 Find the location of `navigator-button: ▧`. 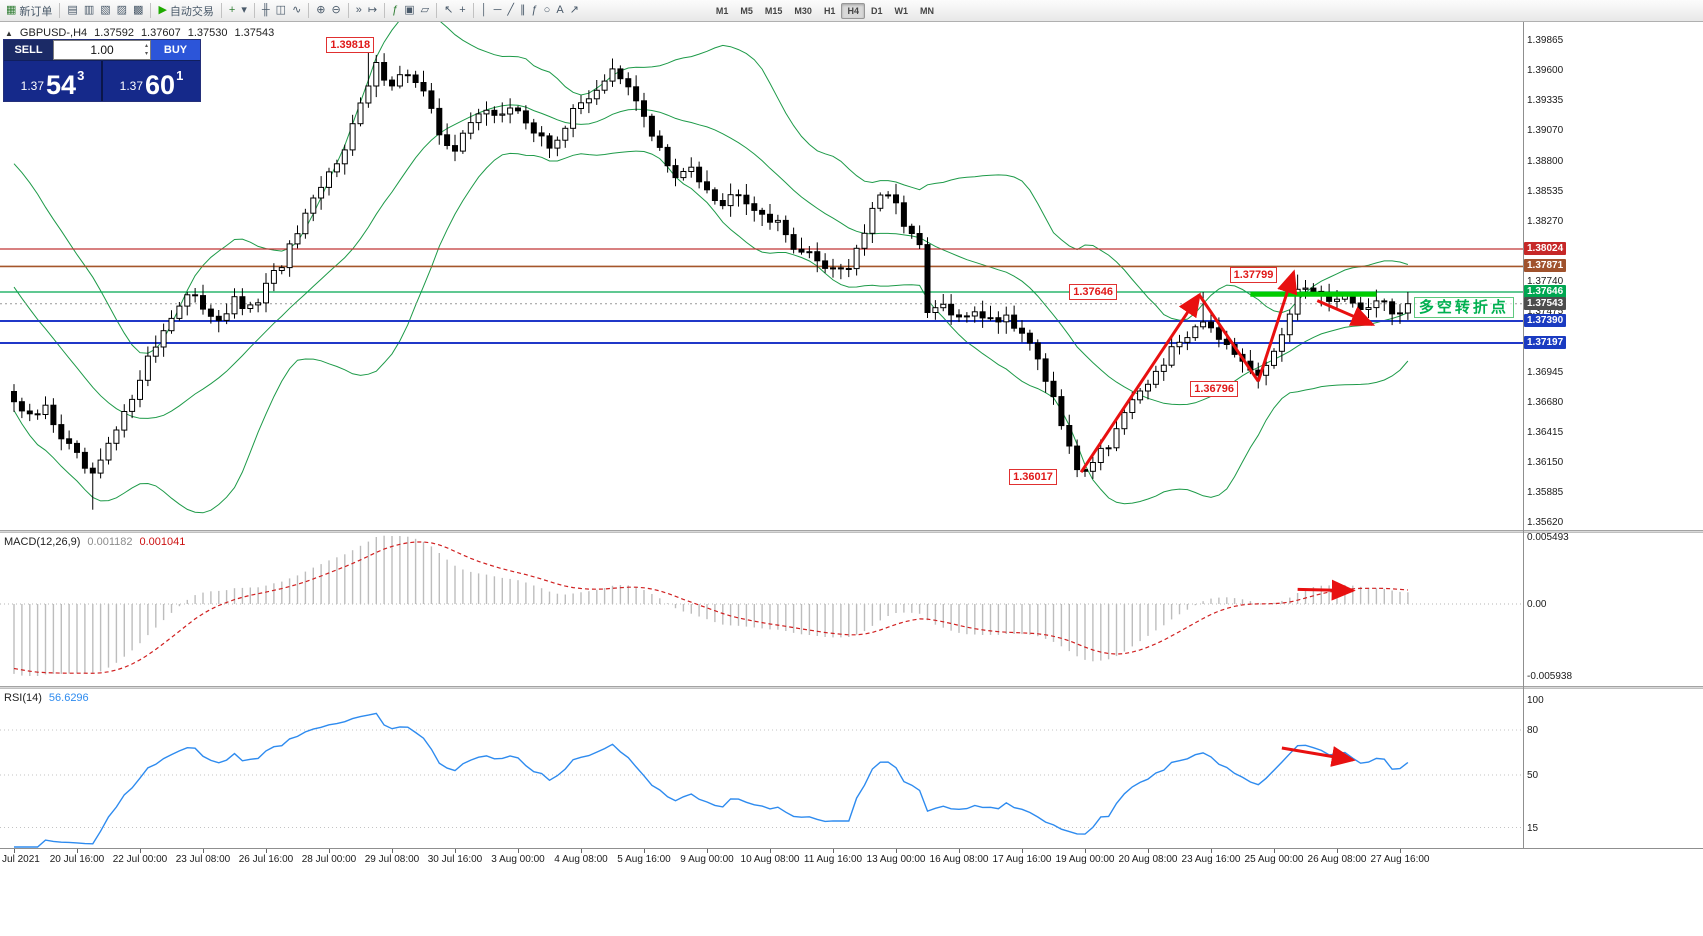

navigator-button: ▧ is located at coordinates (105, 11).